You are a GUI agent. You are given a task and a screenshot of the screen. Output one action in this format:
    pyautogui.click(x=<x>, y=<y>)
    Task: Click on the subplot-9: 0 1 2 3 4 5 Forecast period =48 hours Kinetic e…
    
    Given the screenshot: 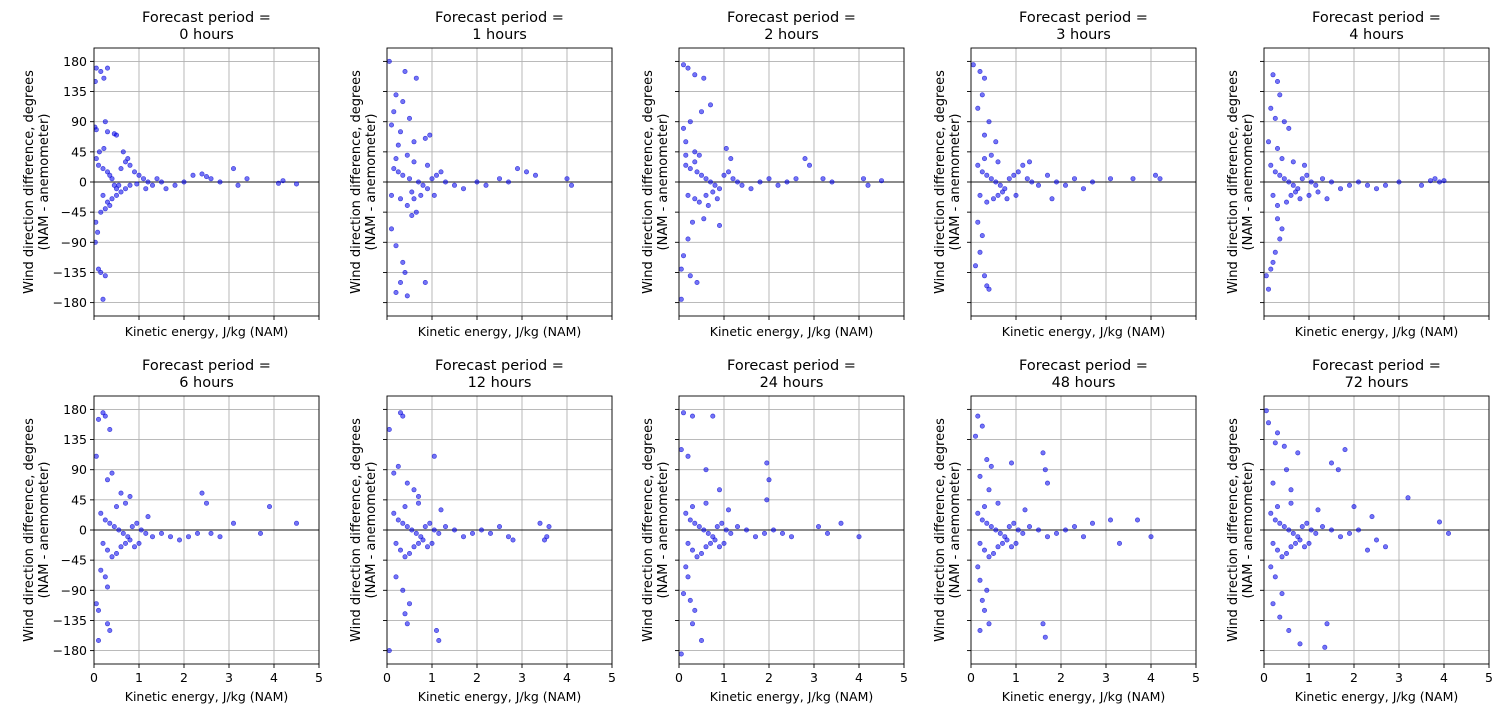 What is the action you would take?
    pyautogui.click(x=1066, y=531)
    